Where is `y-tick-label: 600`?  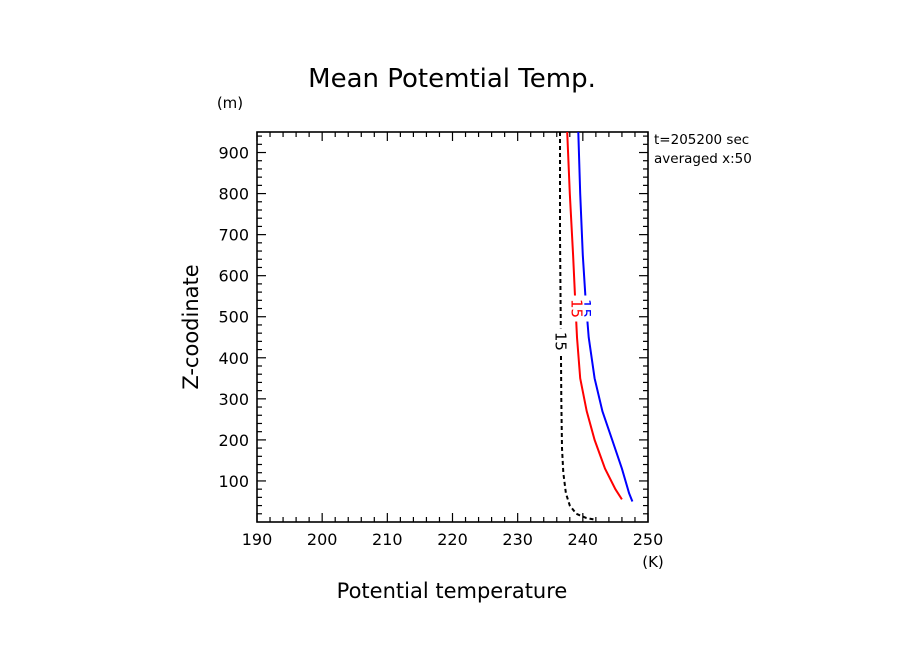
y-tick-label: 600 is located at coordinates (233, 276).